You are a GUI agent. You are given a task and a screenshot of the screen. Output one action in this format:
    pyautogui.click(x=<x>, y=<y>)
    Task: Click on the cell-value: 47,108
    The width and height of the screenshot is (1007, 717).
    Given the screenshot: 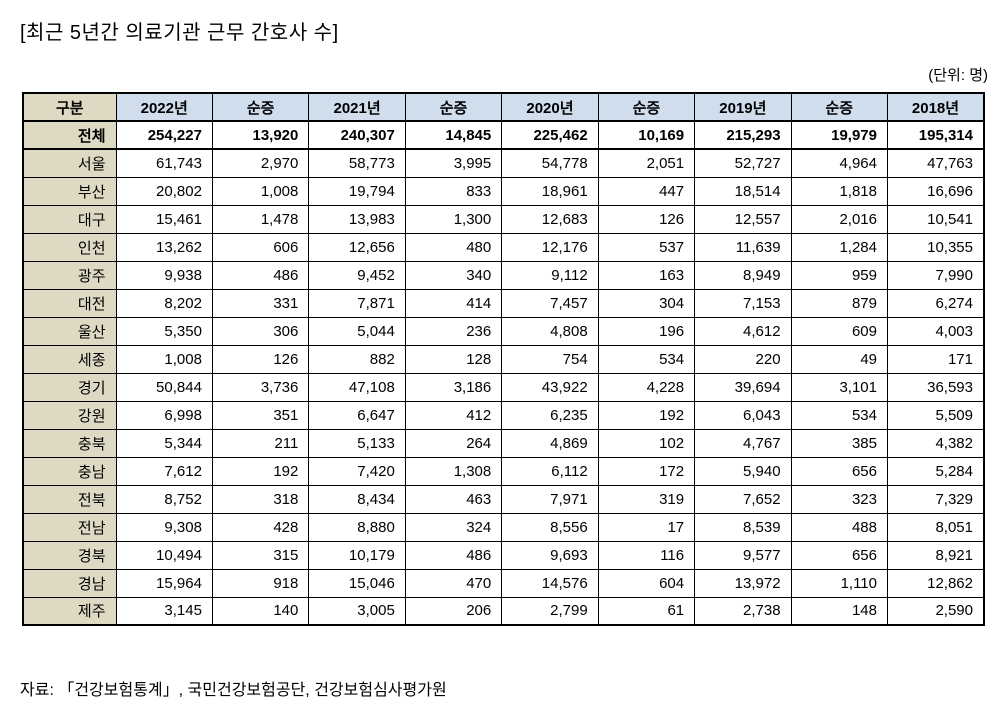 What is the action you would take?
    pyautogui.click(x=357, y=387)
    